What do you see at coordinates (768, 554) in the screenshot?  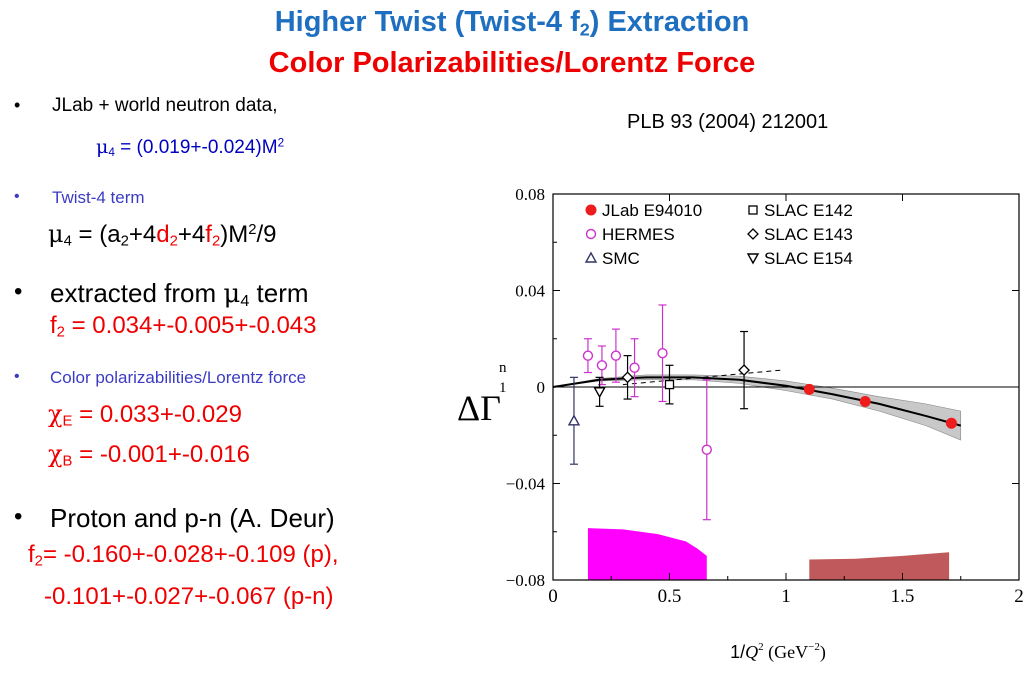 I see `systematic-bands` at bounding box center [768, 554].